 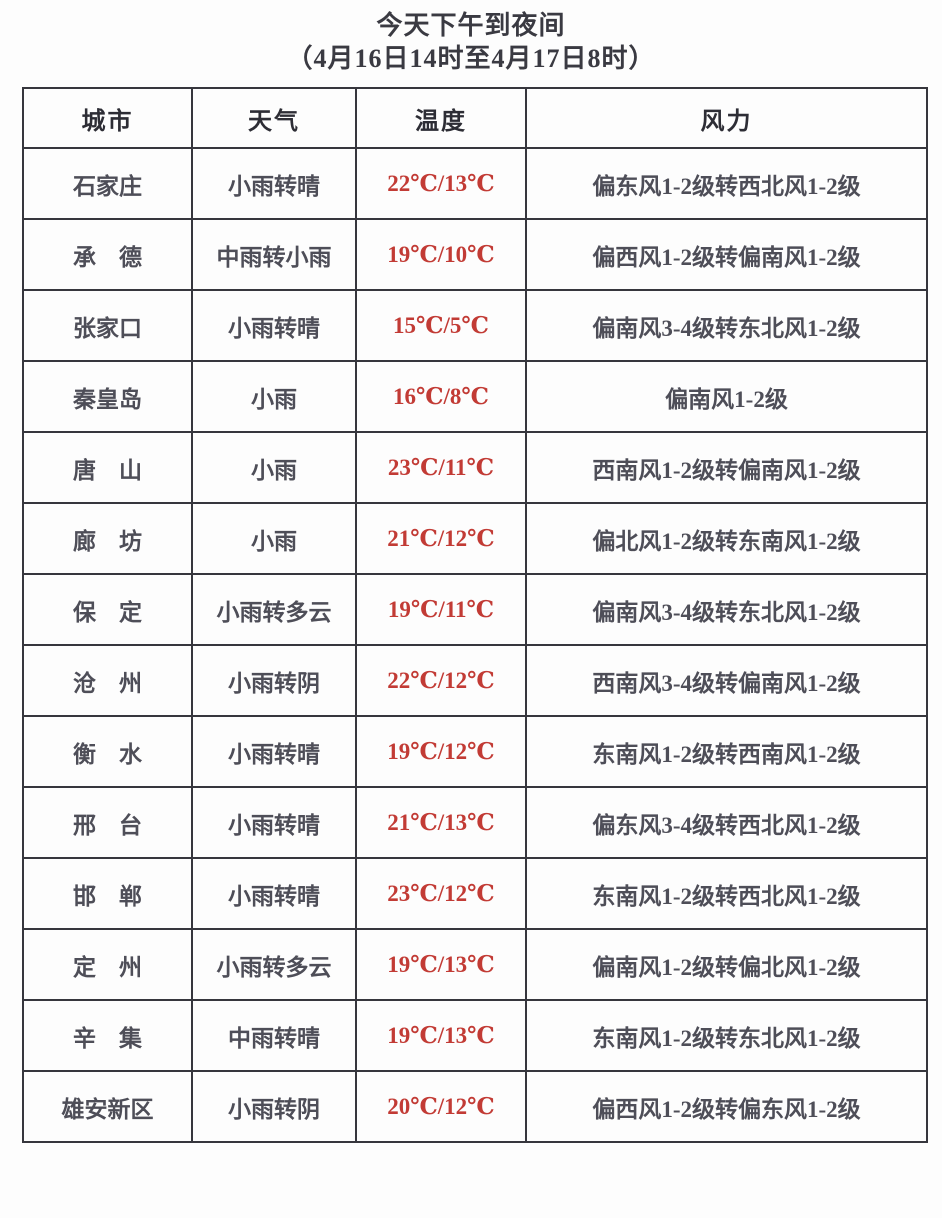 I want to click on table-row: 秦皇岛 小雨 16℃/8℃ 偏南风1-2级, so click(x=475, y=396).